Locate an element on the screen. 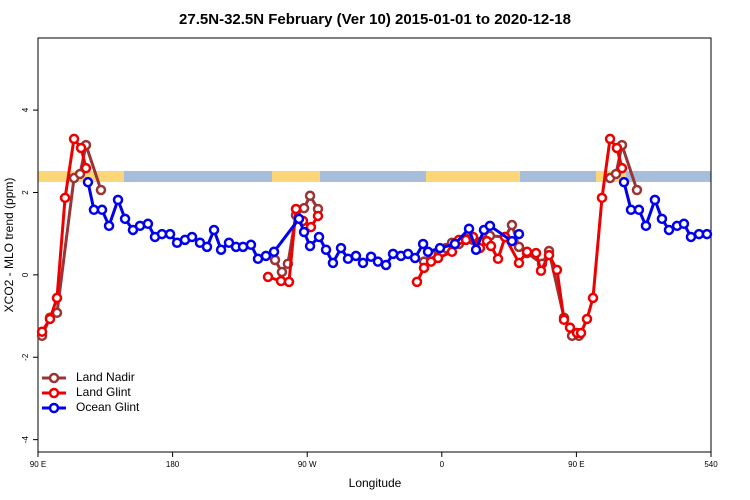 The width and height of the screenshot is (750, 500). y-tick-label: -2 is located at coordinates (25, 357).